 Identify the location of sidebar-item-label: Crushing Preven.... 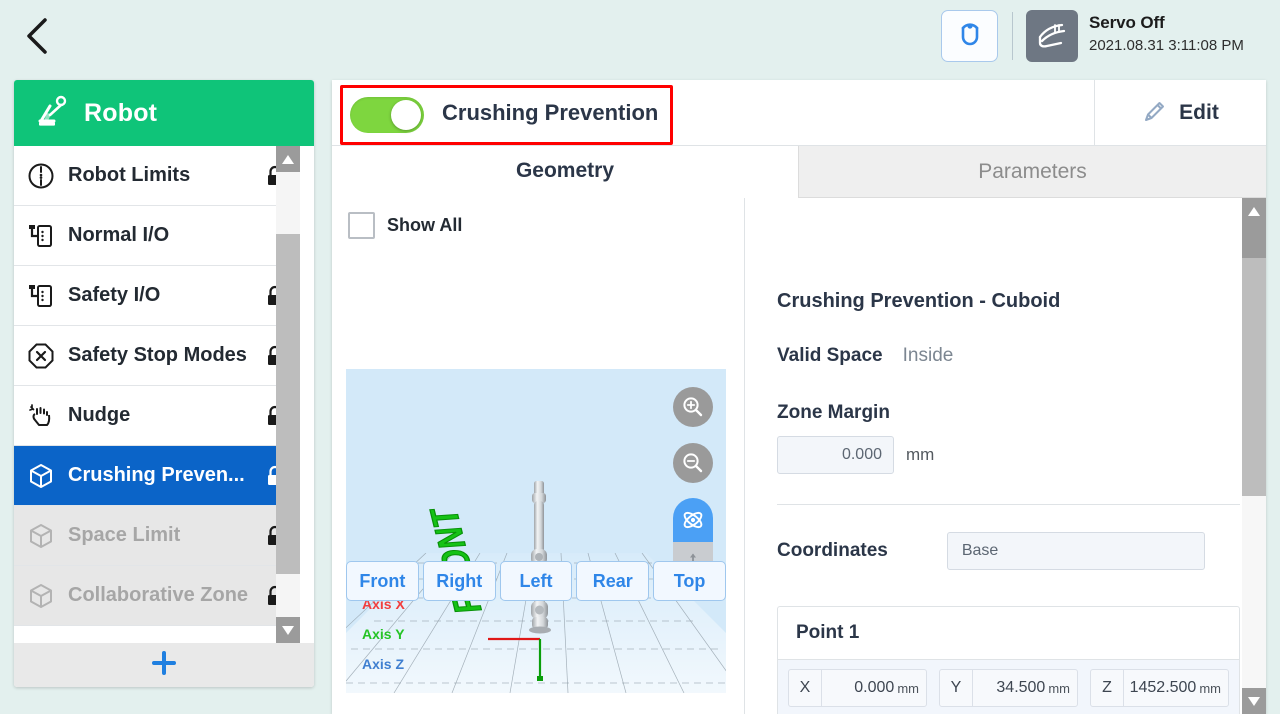
(156, 475).